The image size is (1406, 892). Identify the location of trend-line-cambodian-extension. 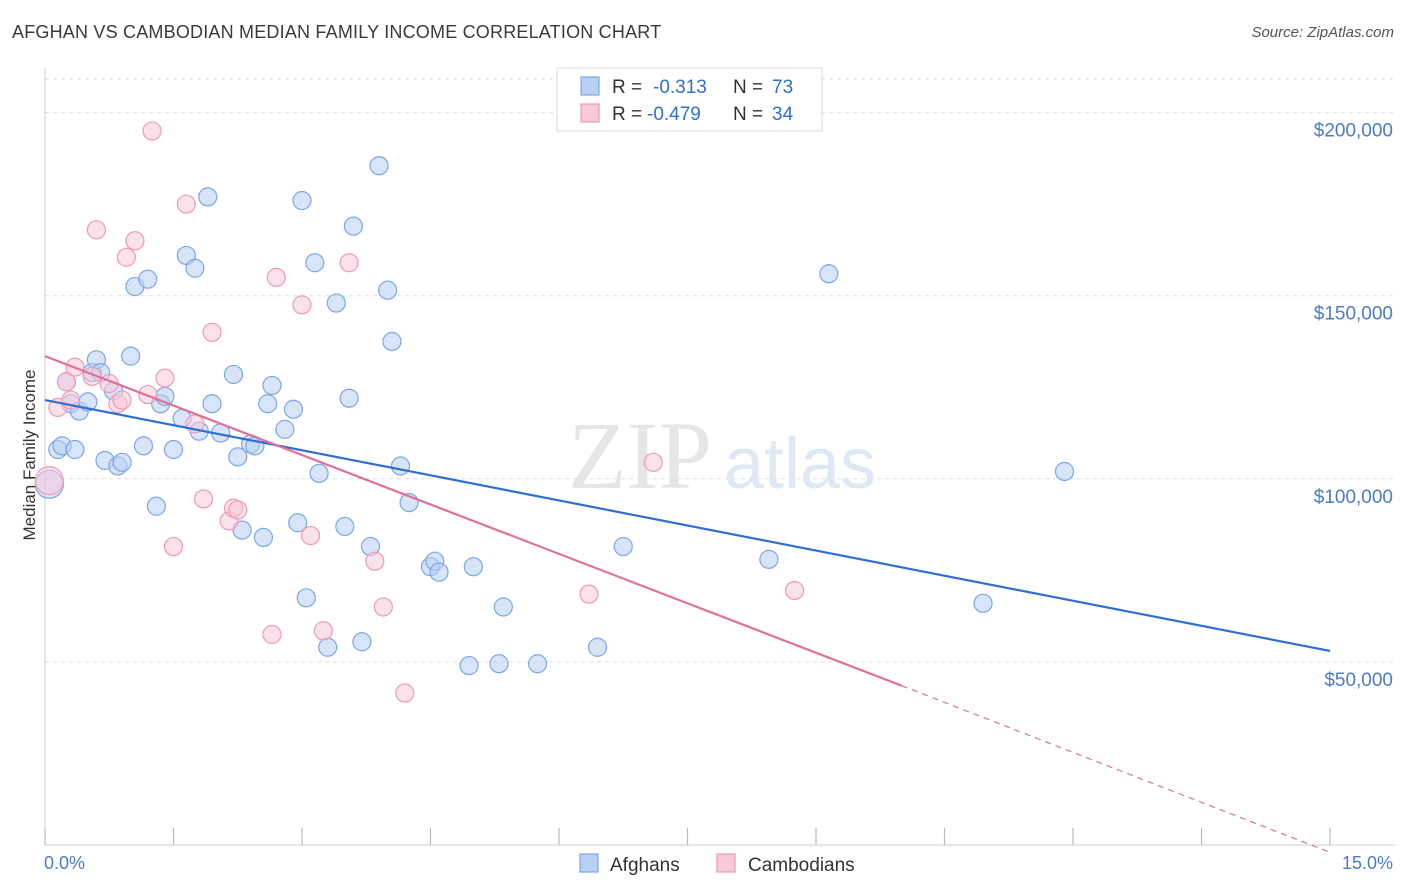
(1116, 769).